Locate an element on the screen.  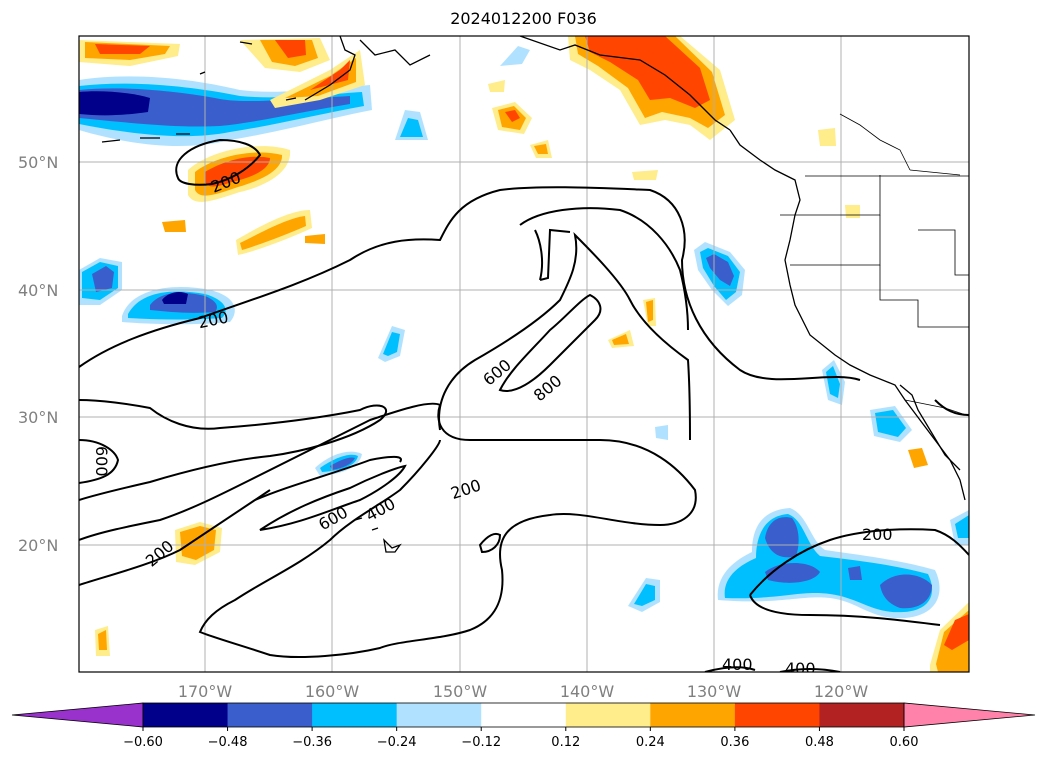
positive-shading-southeast-corner-core is located at coordinates (956, 632).